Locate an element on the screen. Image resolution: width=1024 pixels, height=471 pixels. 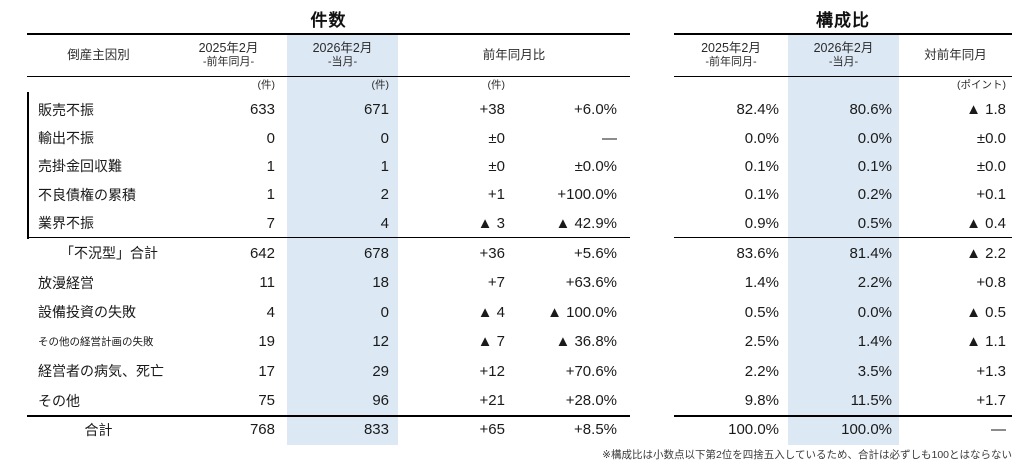
table-row: 設備投資の失敗 4 0 ▲ 4 ▲ 100.0% is located at coordinates (328, 312).